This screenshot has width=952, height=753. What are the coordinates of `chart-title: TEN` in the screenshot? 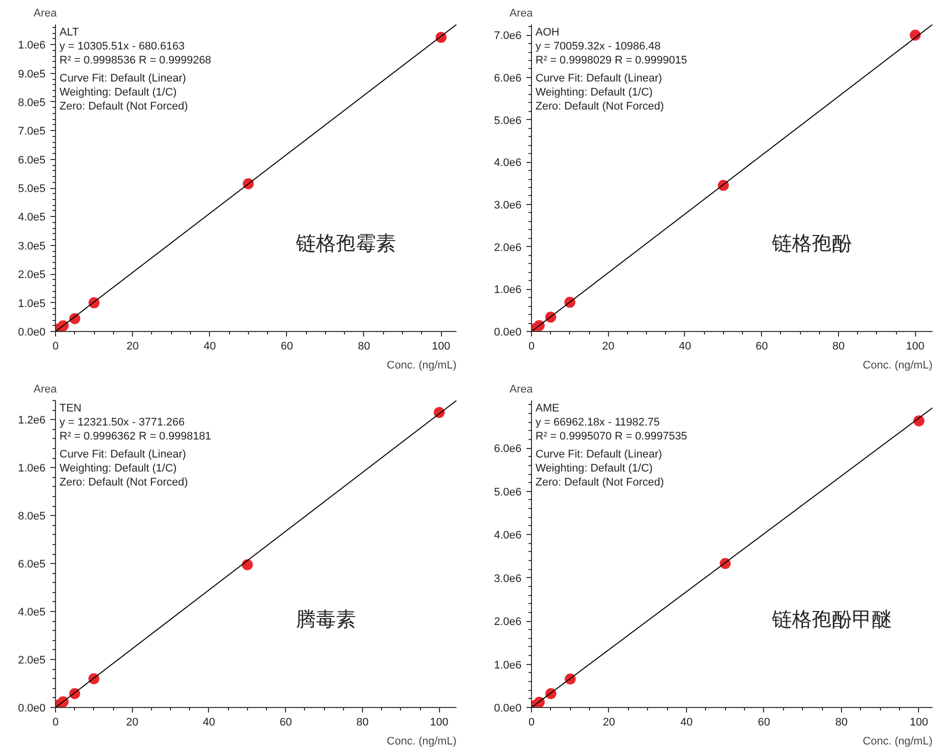 It's located at (71, 408).